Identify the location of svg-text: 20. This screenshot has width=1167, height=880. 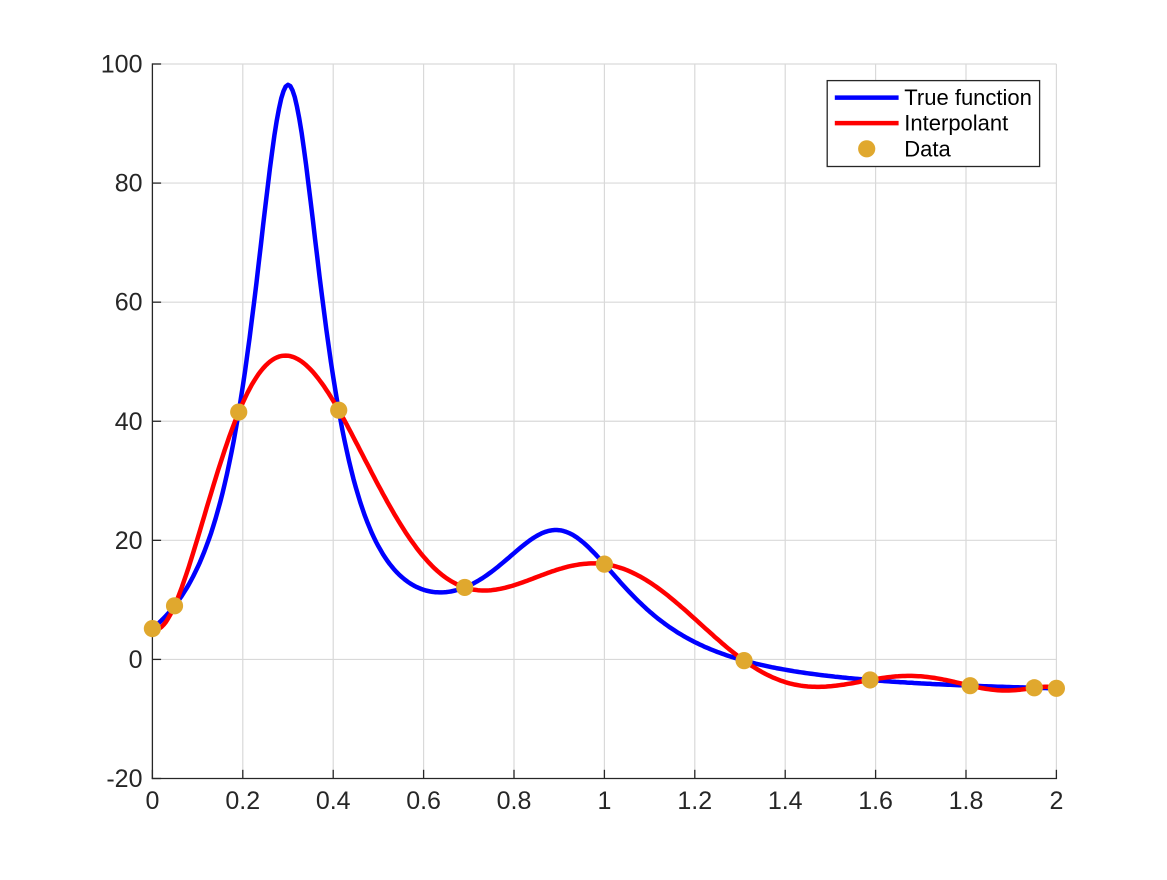
(129, 541).